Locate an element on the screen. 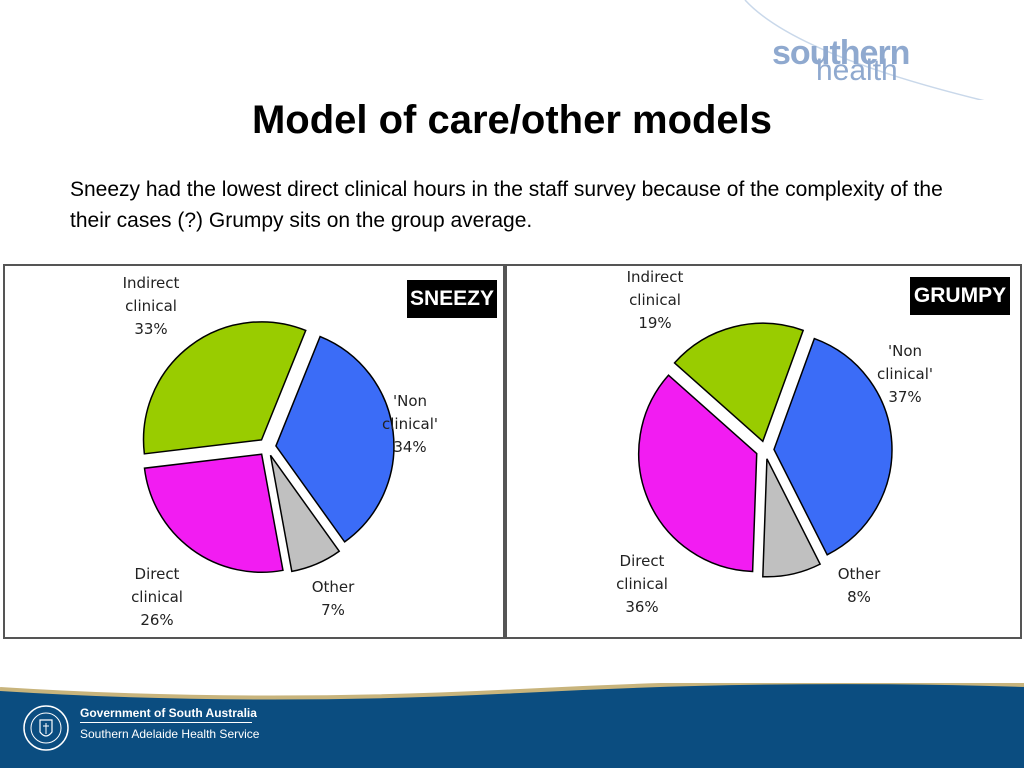 Image resolution: width=1024 pixels, height=768 pixels. government-crest-icon is located at coordinates (46, 728).